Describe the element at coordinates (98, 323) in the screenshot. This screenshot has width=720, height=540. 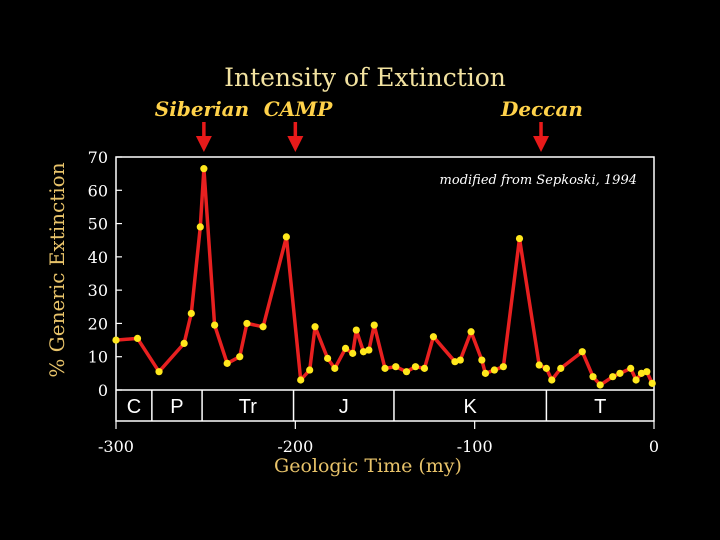
I see `y-tick-label: 20` at that location.